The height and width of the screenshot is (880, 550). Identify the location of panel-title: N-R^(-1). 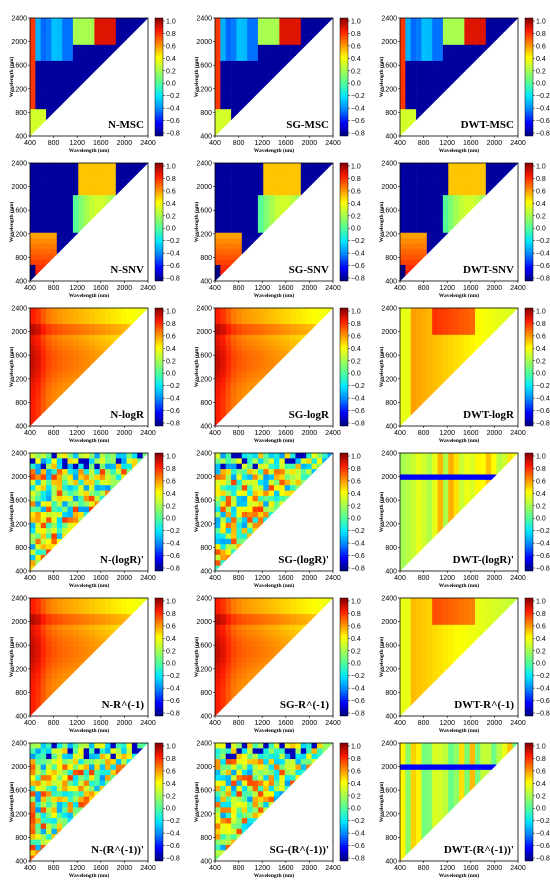
(123, 705).